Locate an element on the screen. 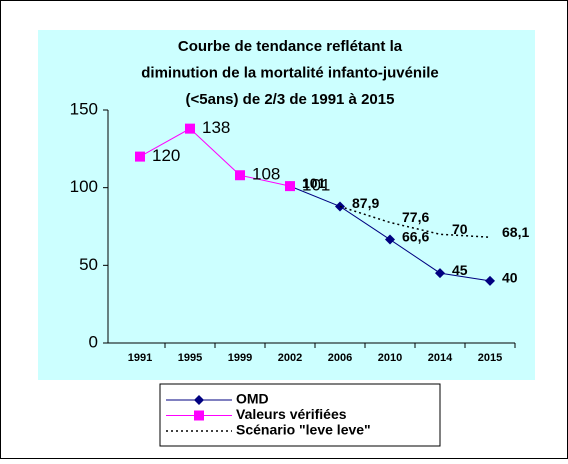 Image resolution: width=568 pixels, height=464 pixels. x-tick-label: 2014 is located at coordinates (440, 358).